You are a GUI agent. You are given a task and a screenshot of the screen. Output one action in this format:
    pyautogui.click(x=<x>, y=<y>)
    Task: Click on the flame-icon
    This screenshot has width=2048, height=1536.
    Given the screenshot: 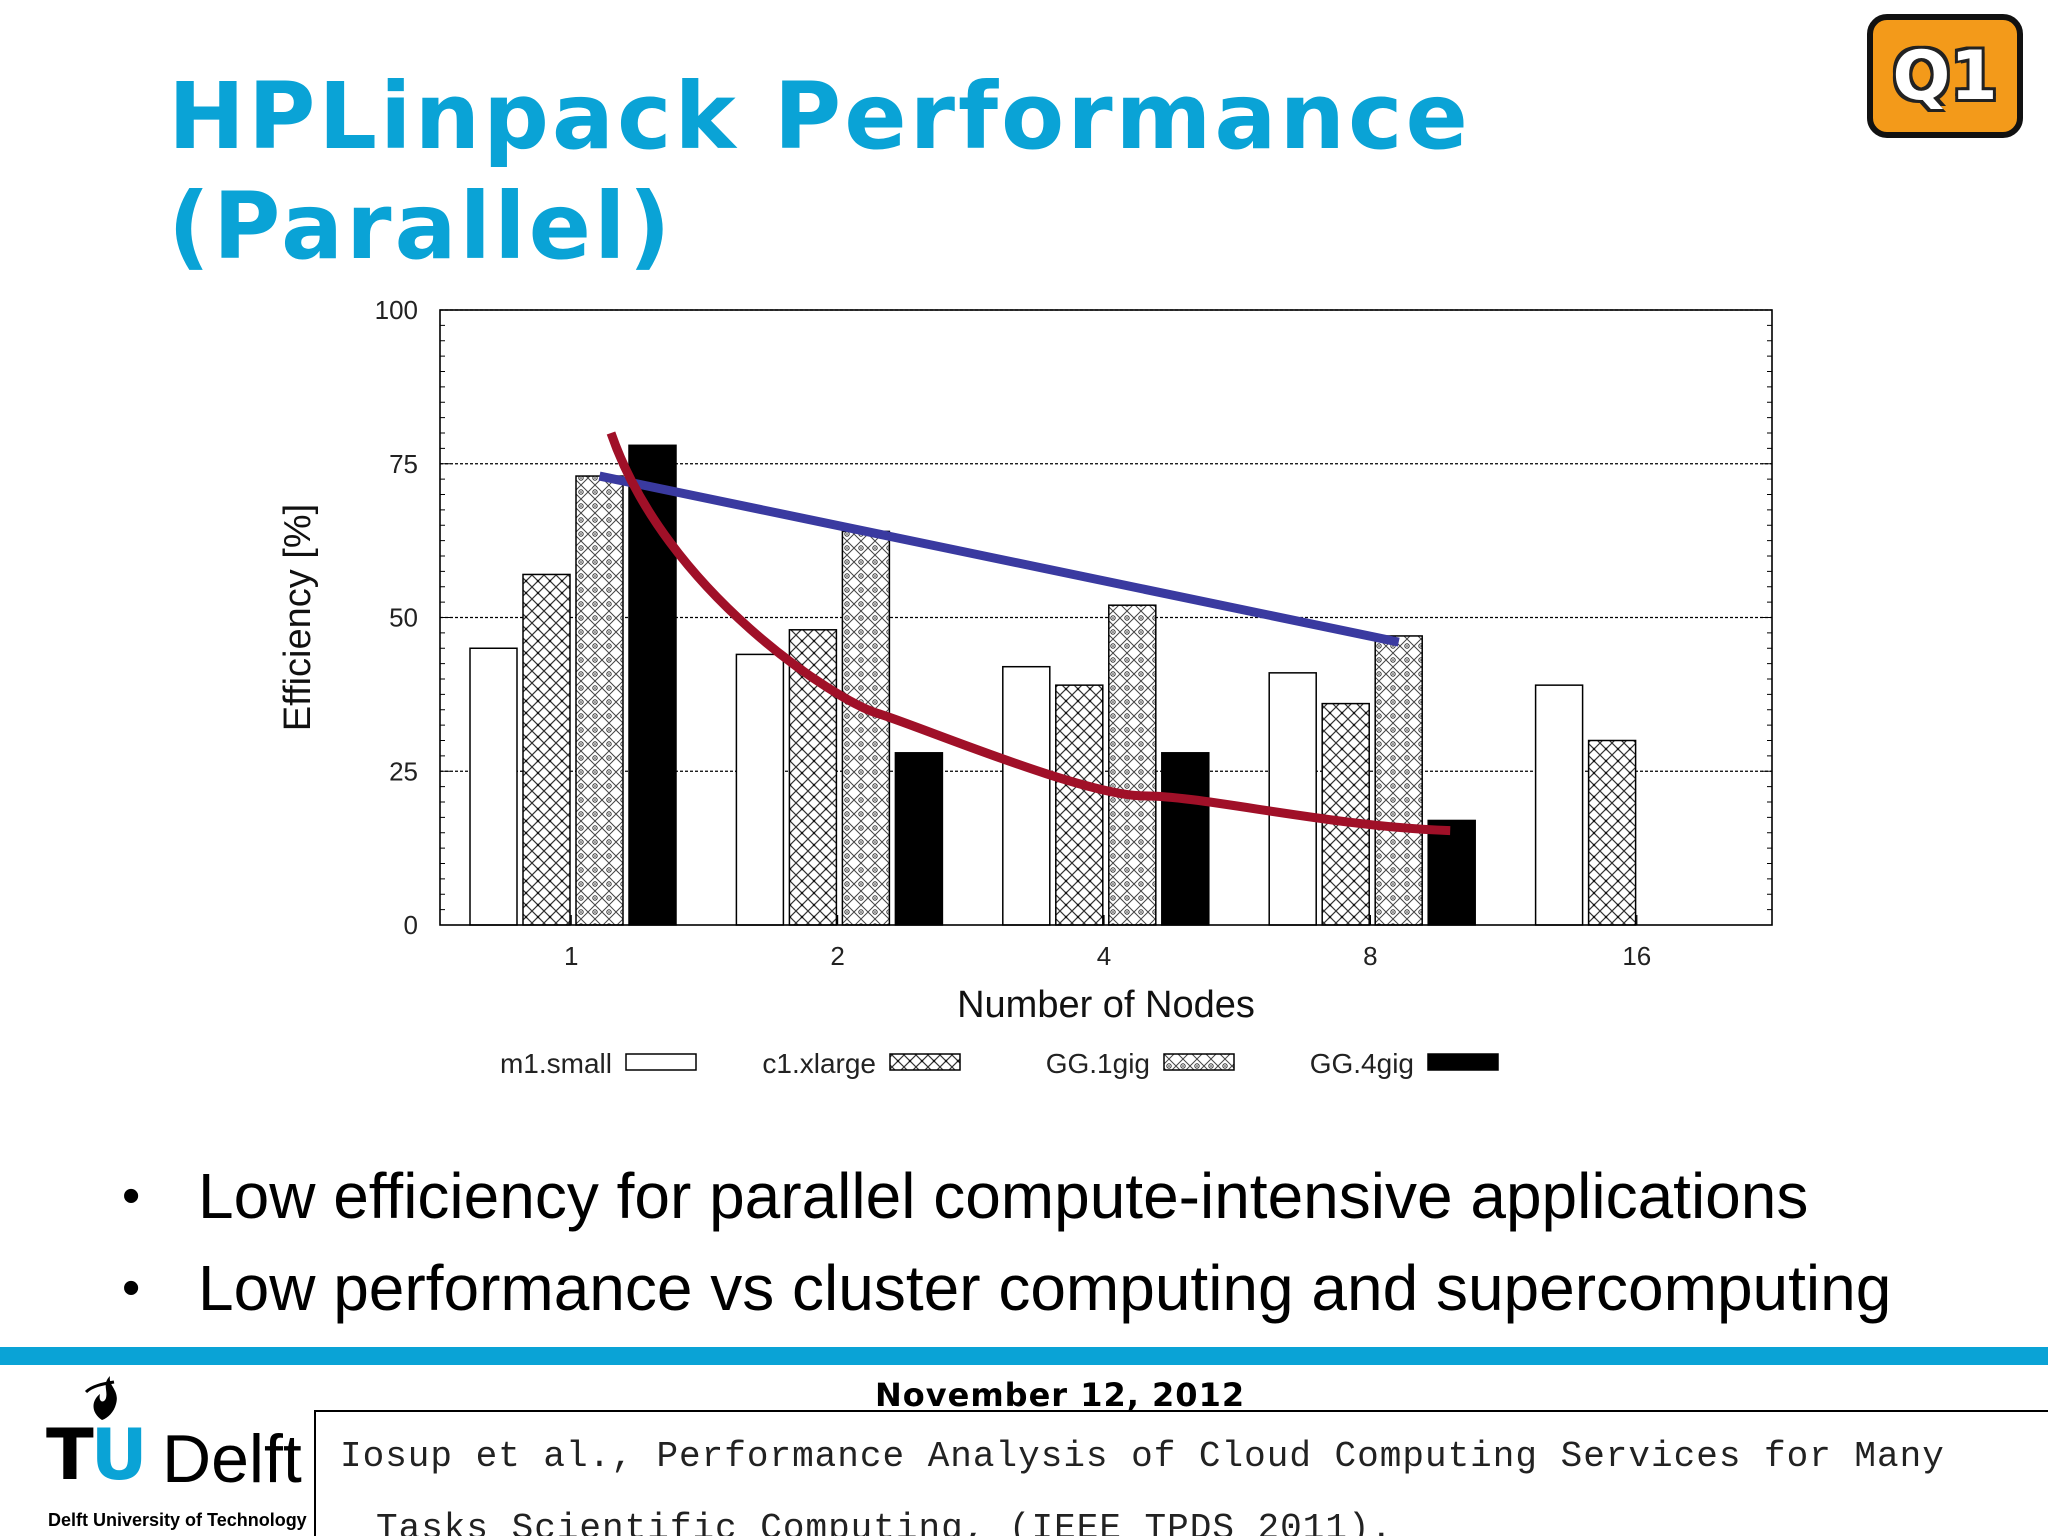 What is the action you would take?
    pyautogui.click(x=100, y=1398)
    